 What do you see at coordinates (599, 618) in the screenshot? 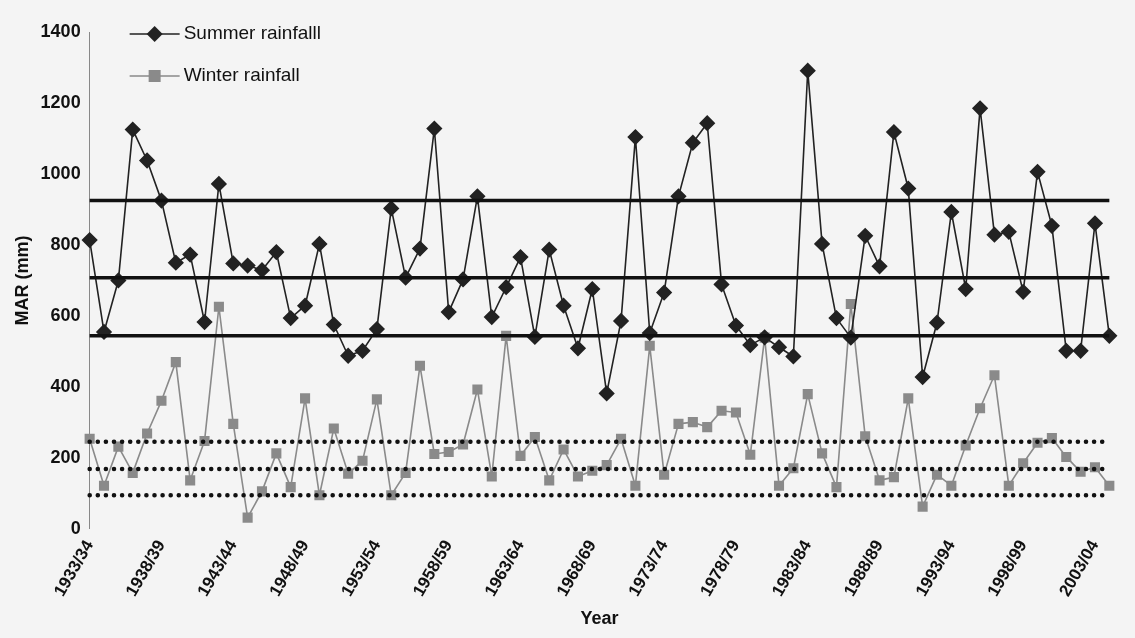
I see `x-axis-title: Year` at bounding box center [599, 618].